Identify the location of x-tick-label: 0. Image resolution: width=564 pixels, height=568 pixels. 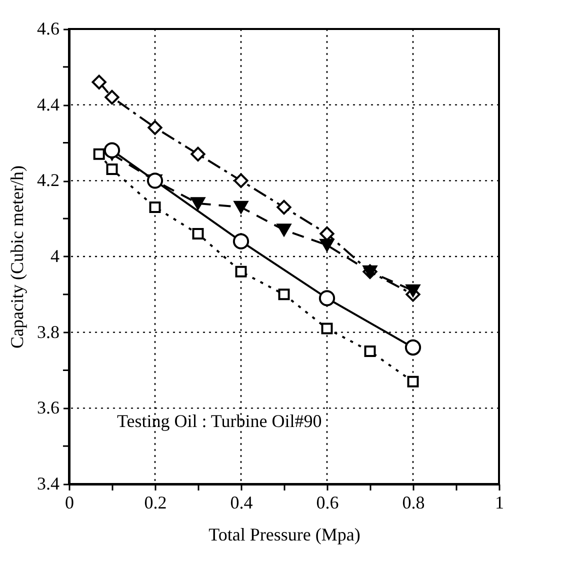
(69, 502).